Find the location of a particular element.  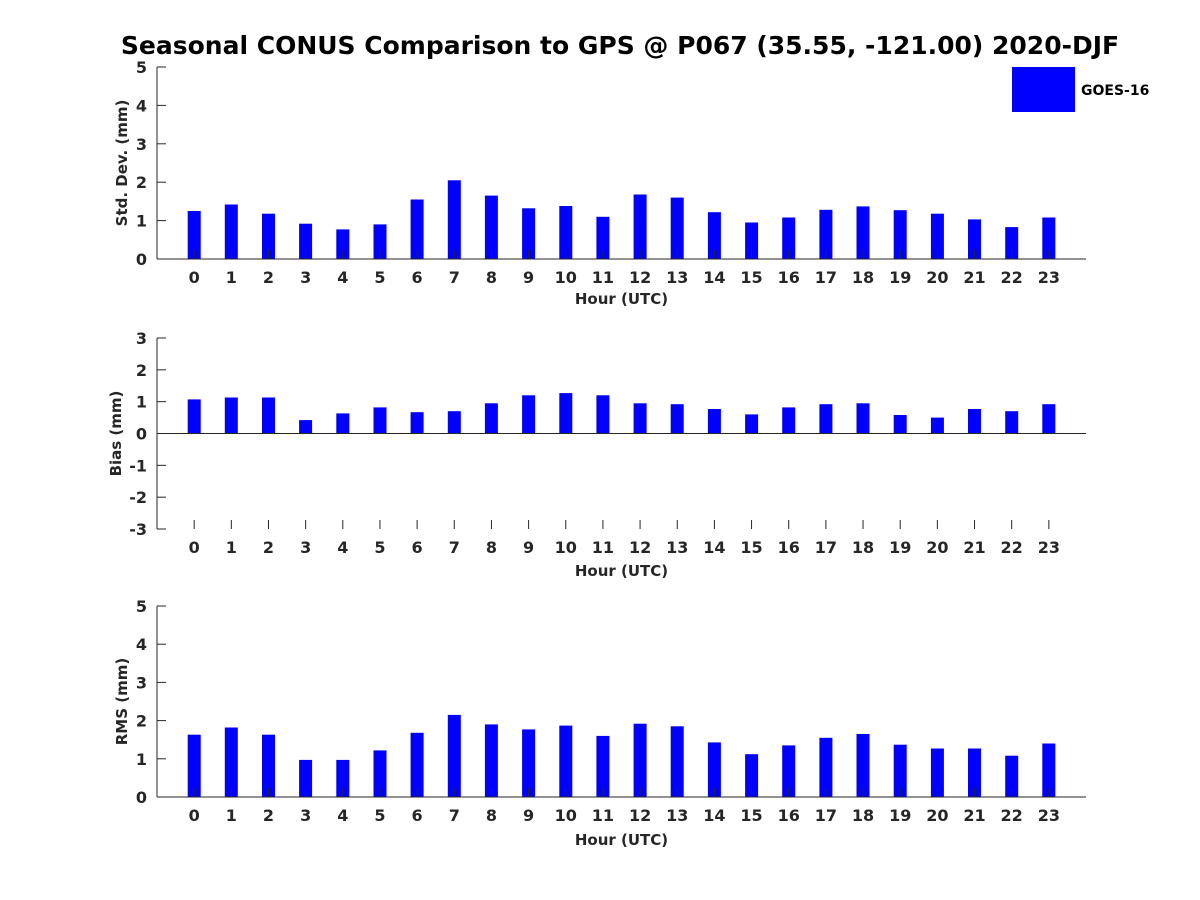

bias-x-tick-label: 20 is located at coordinates (937, 547).